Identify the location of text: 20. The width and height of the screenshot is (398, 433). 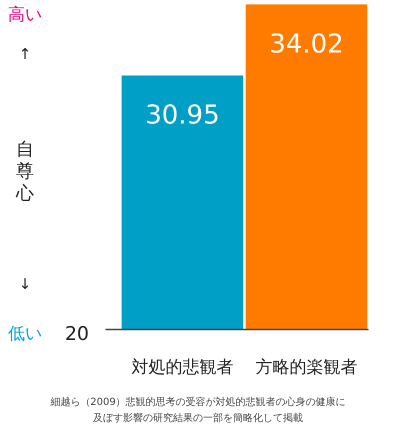
(76, 334).